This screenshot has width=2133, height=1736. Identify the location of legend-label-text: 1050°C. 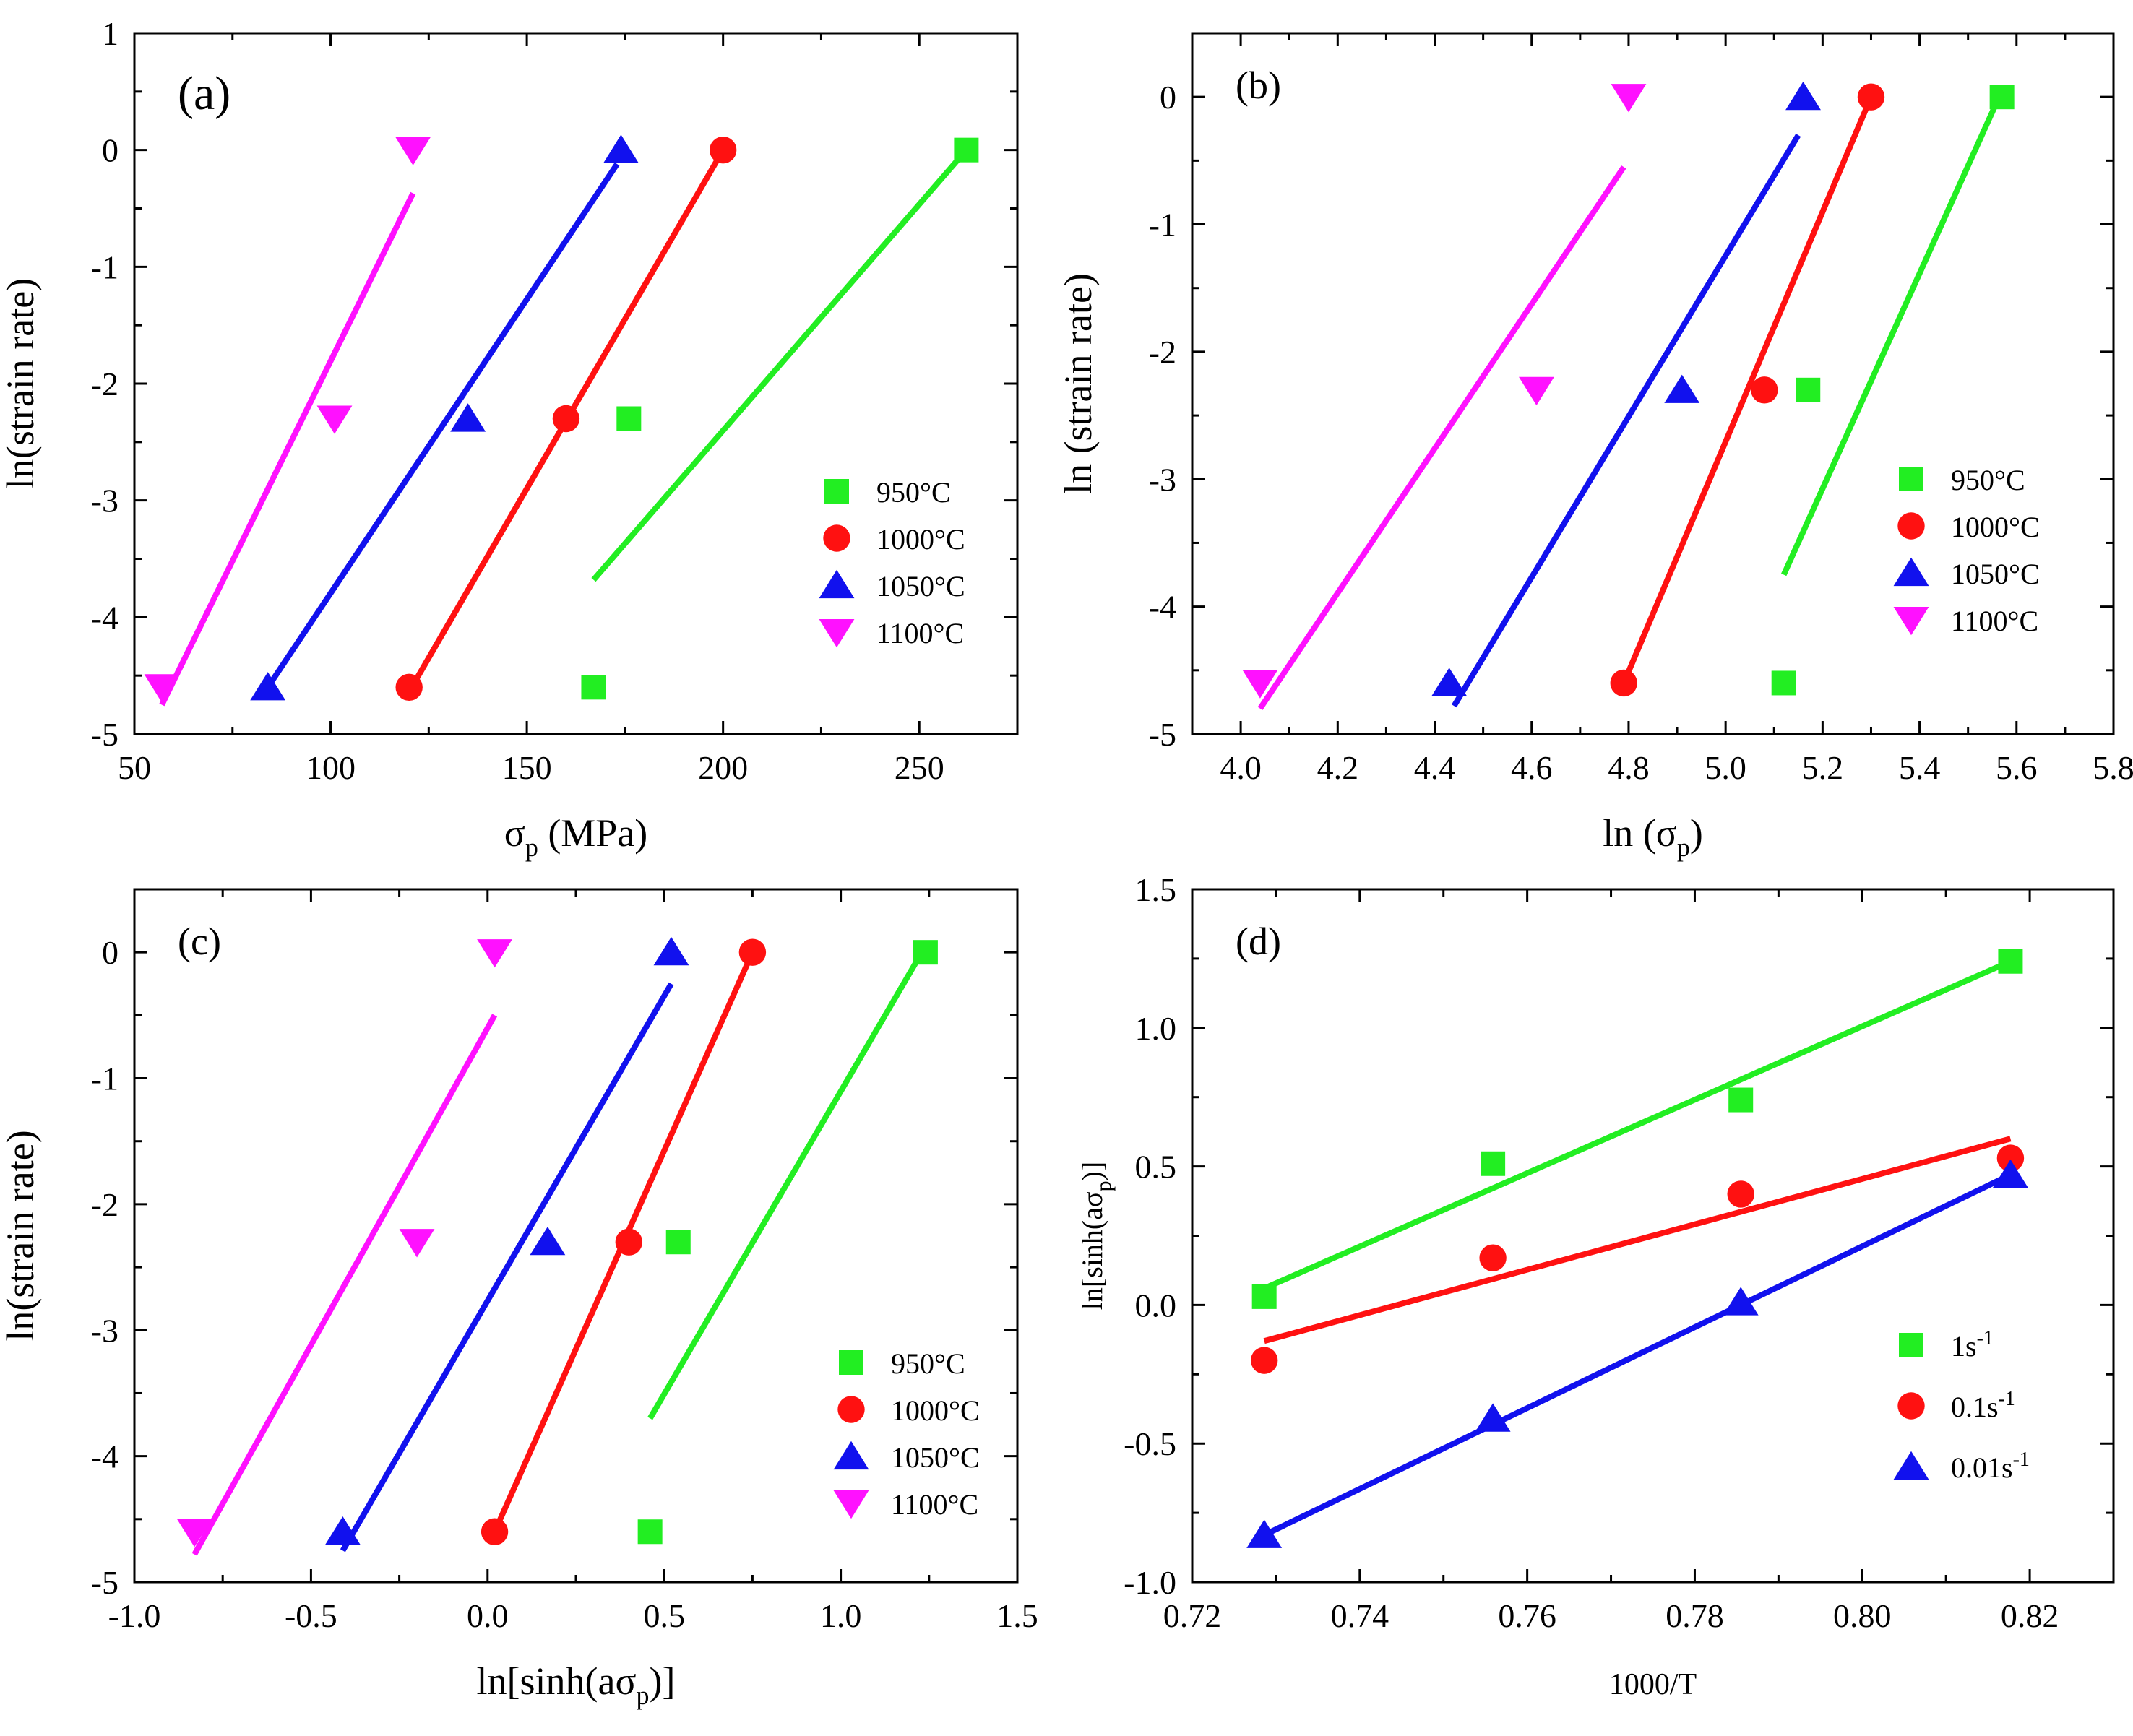
(935, 1457).